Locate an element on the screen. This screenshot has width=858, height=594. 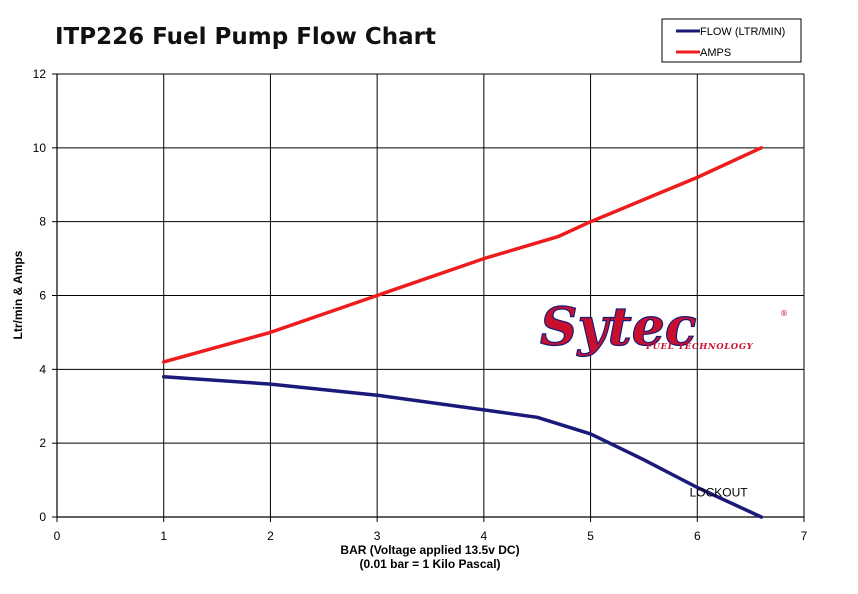
legend-box is located at coordinates (731, 40).